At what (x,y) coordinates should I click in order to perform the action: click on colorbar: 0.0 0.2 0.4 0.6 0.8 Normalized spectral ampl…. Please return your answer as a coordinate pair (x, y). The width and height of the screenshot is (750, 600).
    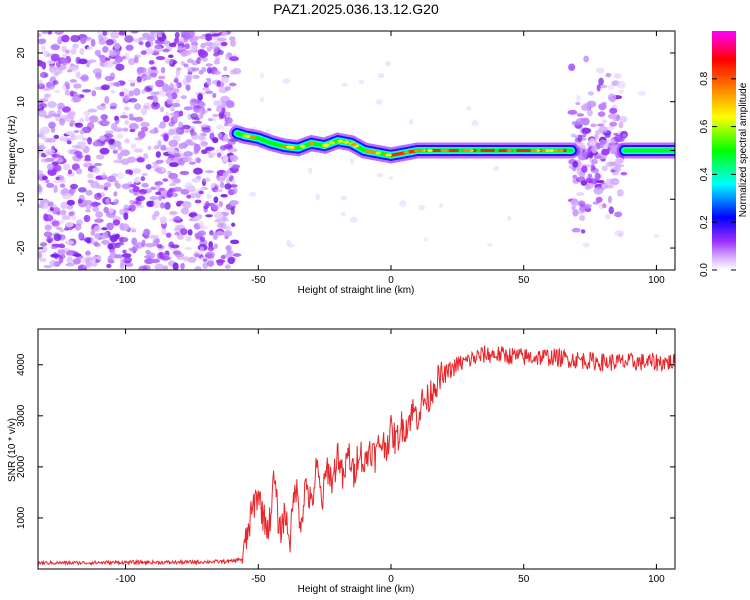
    Looking at the image, I should click on (724, 154).